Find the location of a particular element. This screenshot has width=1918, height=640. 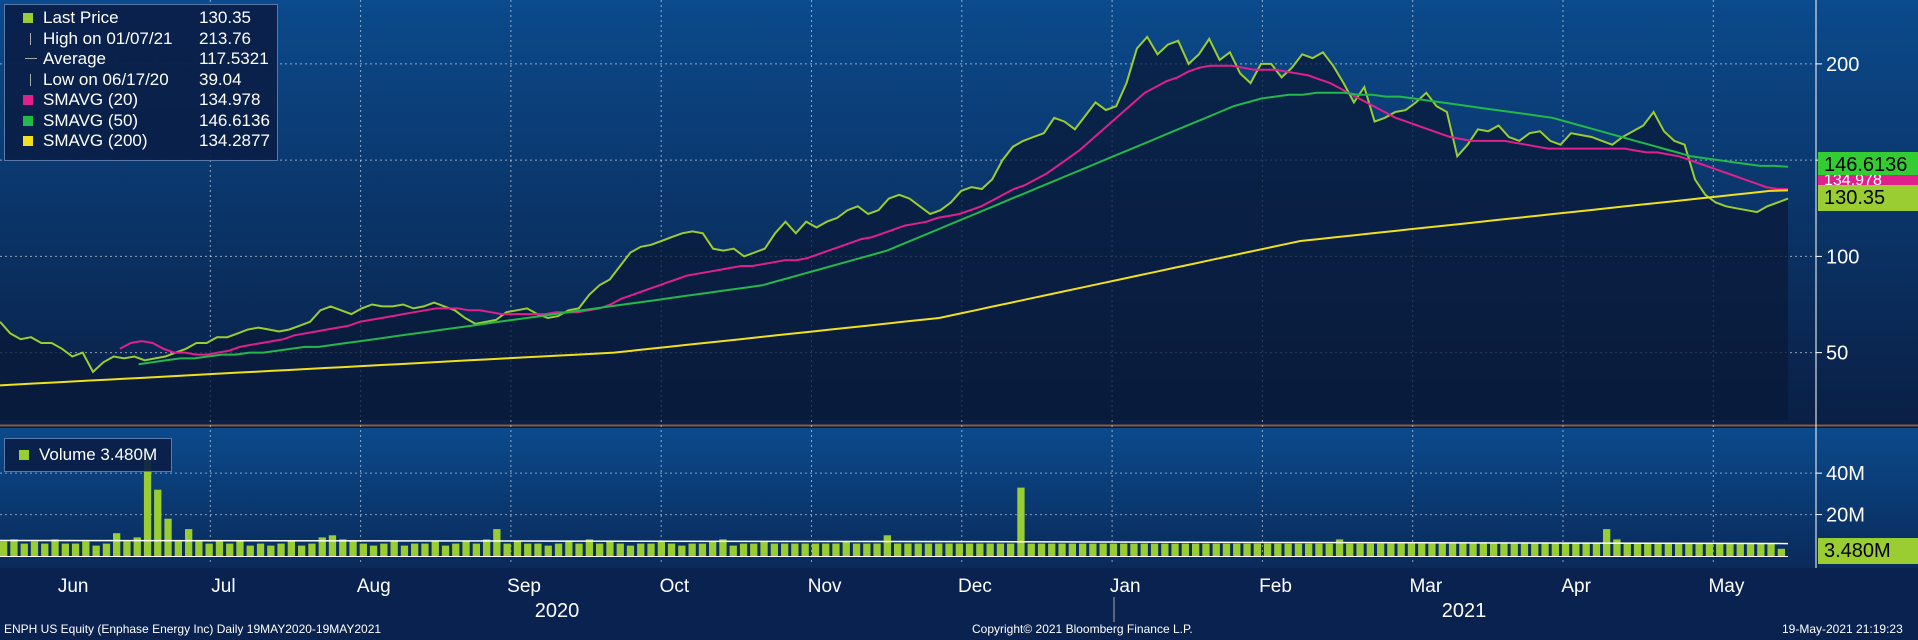

volume-legend: Volume 3.480M is located at coordinates (88, 455).